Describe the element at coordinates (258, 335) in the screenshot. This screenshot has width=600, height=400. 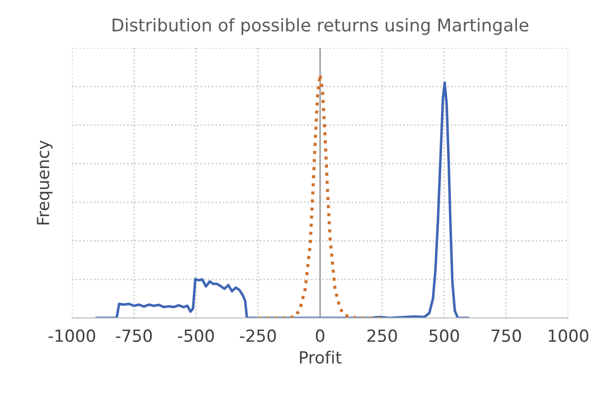
I see `x-tick-label: -250` at that location.